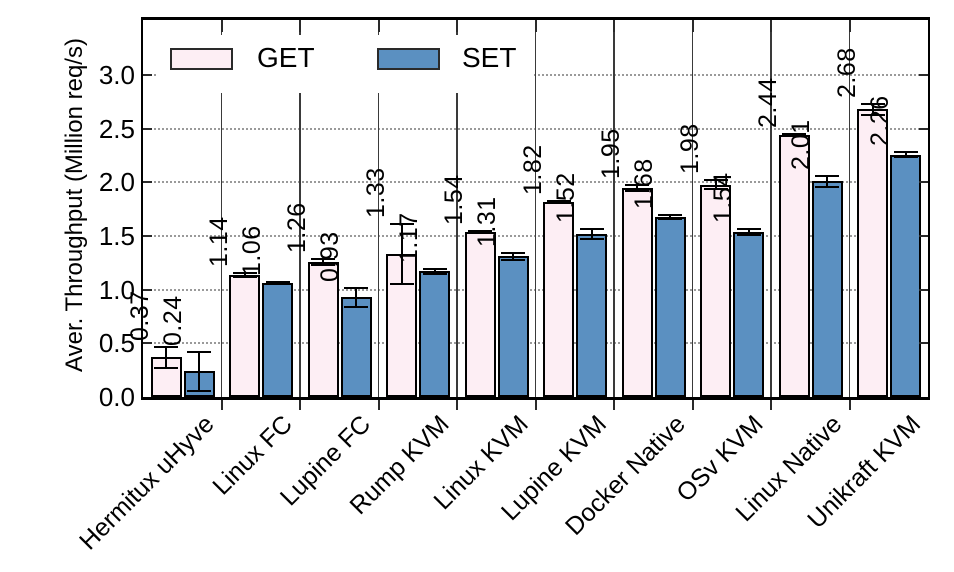  What do you see at coordinates (116, 182) in the screenshot?
I see `ytick-label-2.0: 2.0` at bounding box center [116, 182].